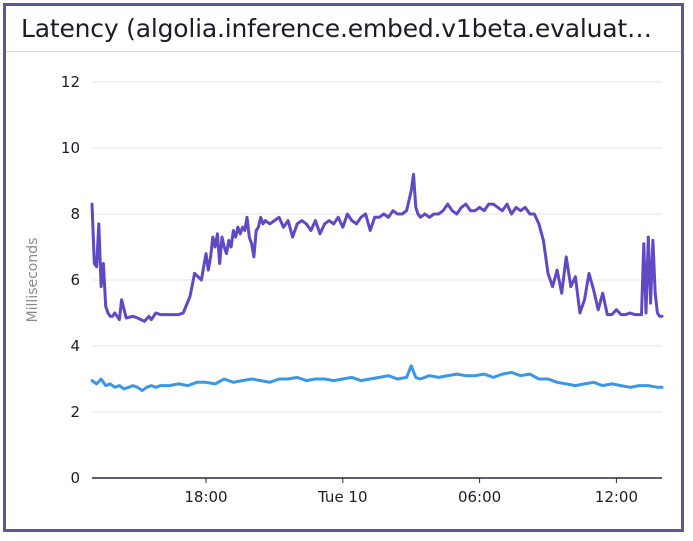 This screenshot has width=693, height=541. What do you see at coordinates (70, 148) in the screenshot?
I see `y-tick-label: 10` at bounding box center [70, 148].